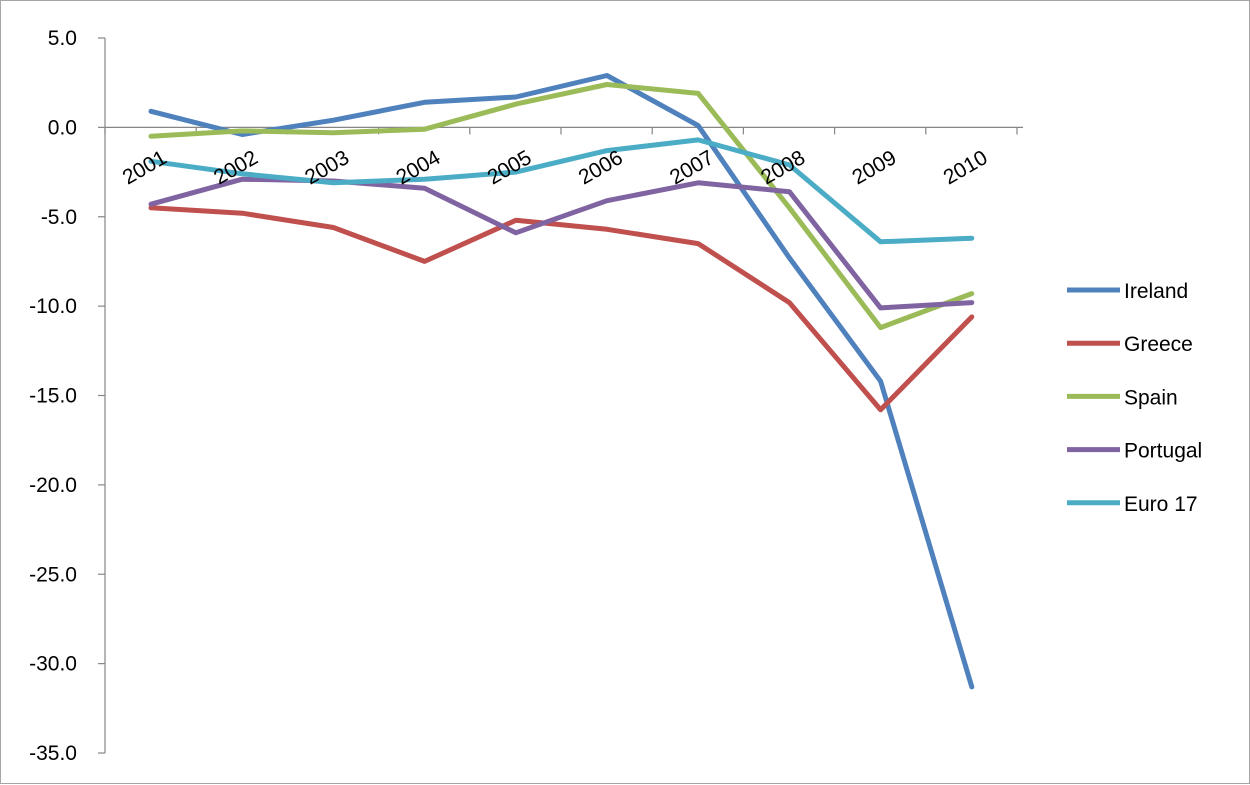 This screenshot has width=1250, height=785. What do you see at coordinates (62, 127) in the screenshot?
I see `y-tick-label: 0.0` at bounding box center [62, 127].